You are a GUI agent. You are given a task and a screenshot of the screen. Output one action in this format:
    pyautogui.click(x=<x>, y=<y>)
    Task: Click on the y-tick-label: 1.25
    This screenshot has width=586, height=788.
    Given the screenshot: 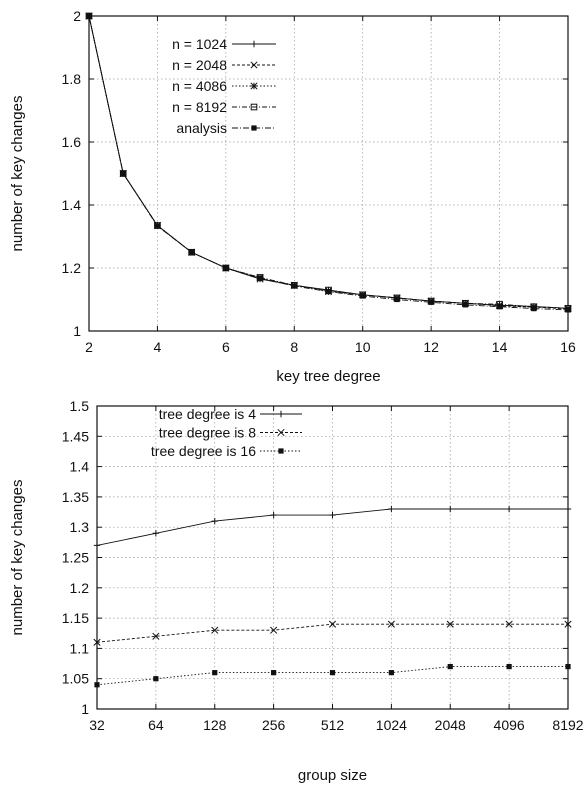 What is the action you would take?
    pyautogui.click(x=75, y=558)
    